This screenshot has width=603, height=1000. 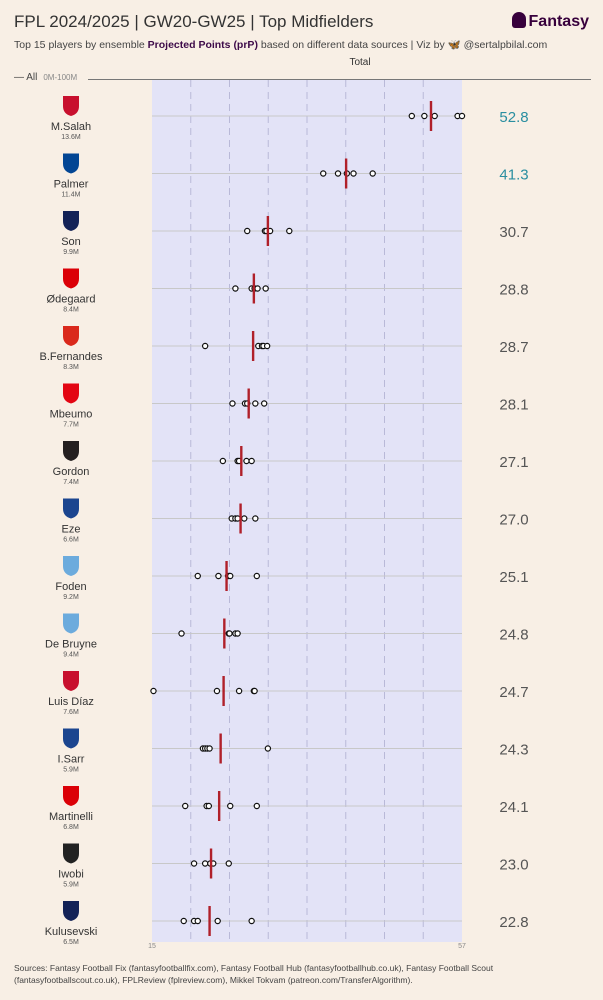 What do you see at coordinates (71, 415) in the screenshot?
I see `player-name: Mbeumo` at bounding box center [71, 415].